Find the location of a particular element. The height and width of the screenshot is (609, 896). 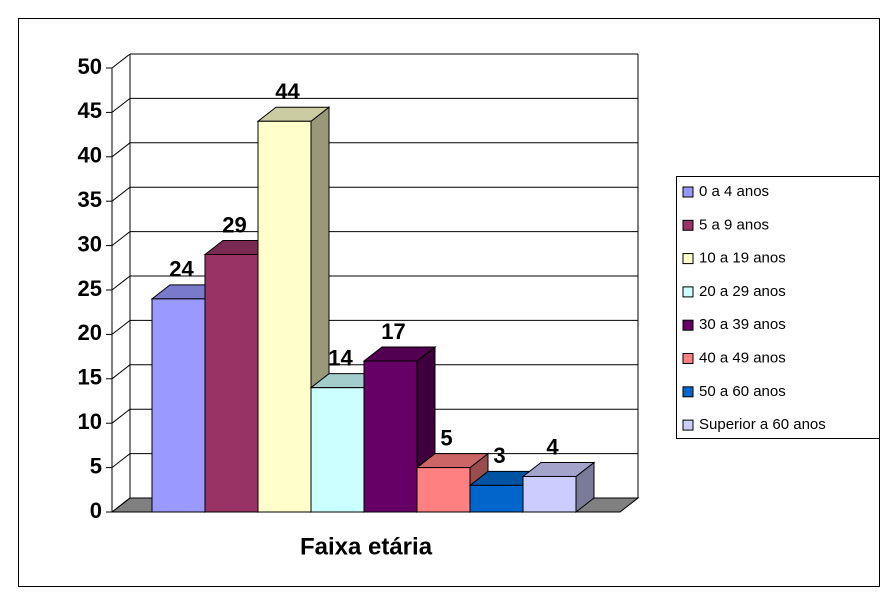

value-label: 44 is located at coordinates (287, 91).